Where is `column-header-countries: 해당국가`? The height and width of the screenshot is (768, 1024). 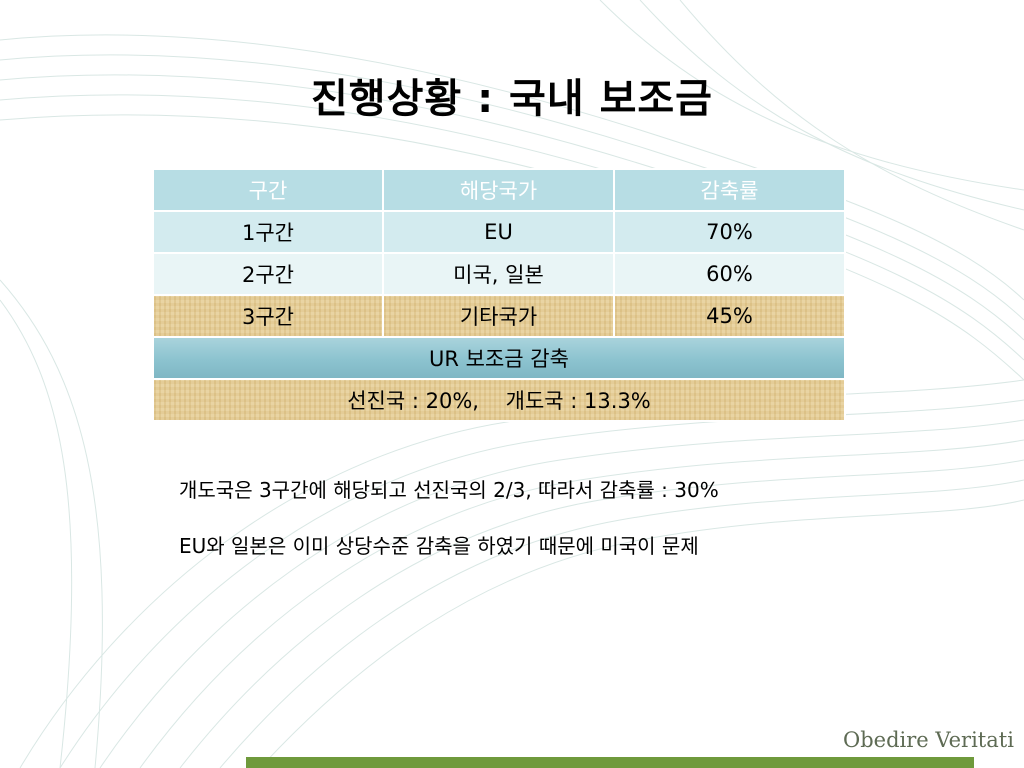
column-header-countries: 해당국가 is located at coordinates (498, 190).